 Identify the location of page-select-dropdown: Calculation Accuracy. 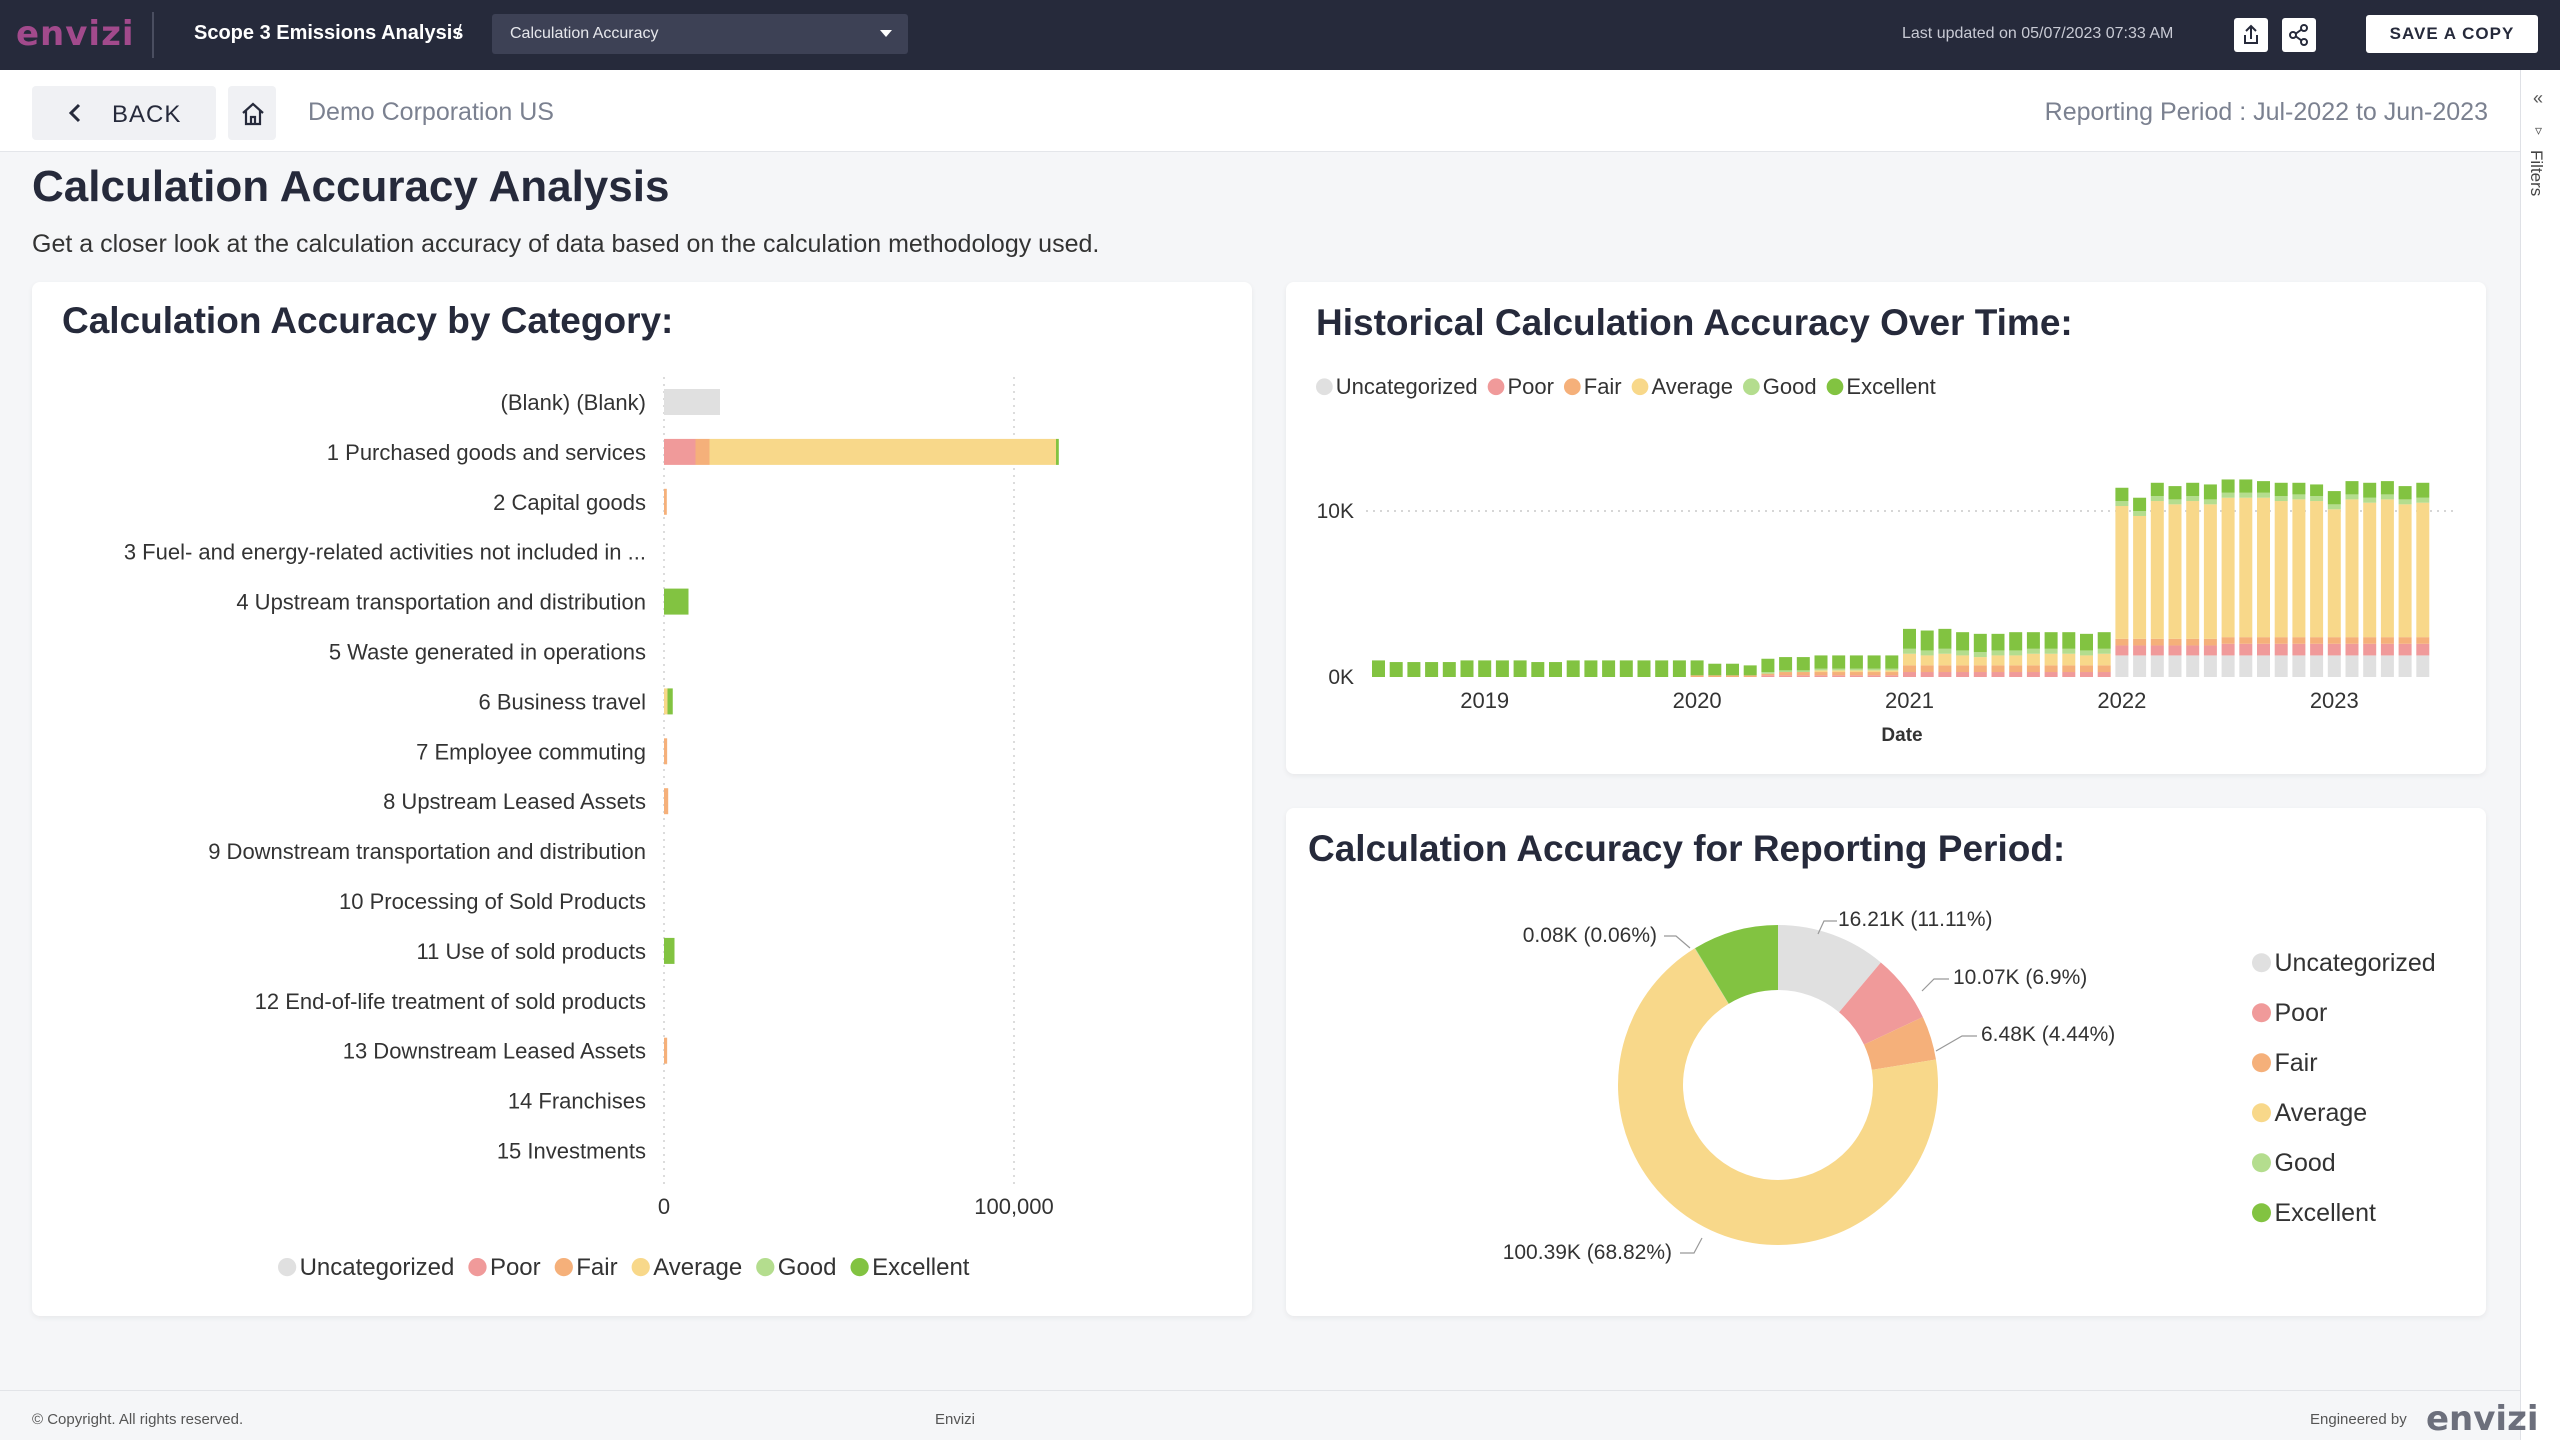
(700, 34).